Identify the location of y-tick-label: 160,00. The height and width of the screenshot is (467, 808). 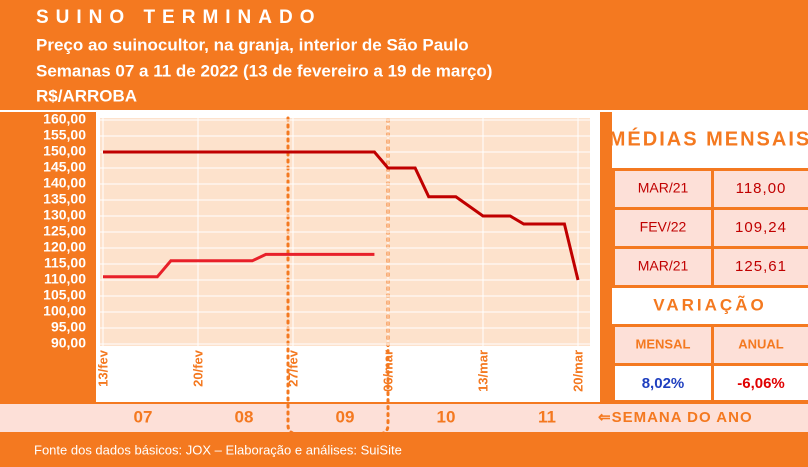
(64, 119).